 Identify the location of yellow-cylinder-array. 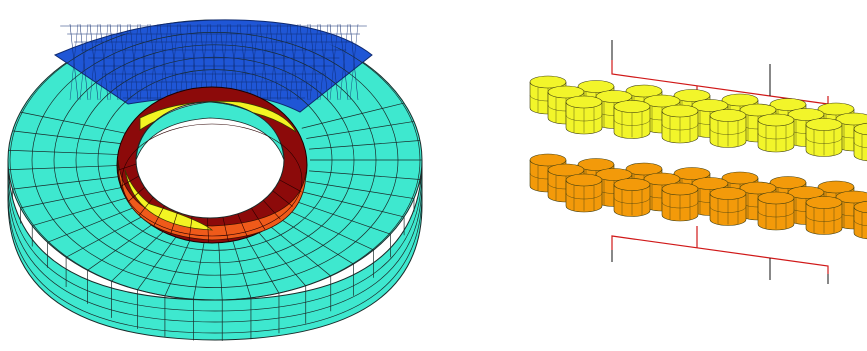
(698, 118).